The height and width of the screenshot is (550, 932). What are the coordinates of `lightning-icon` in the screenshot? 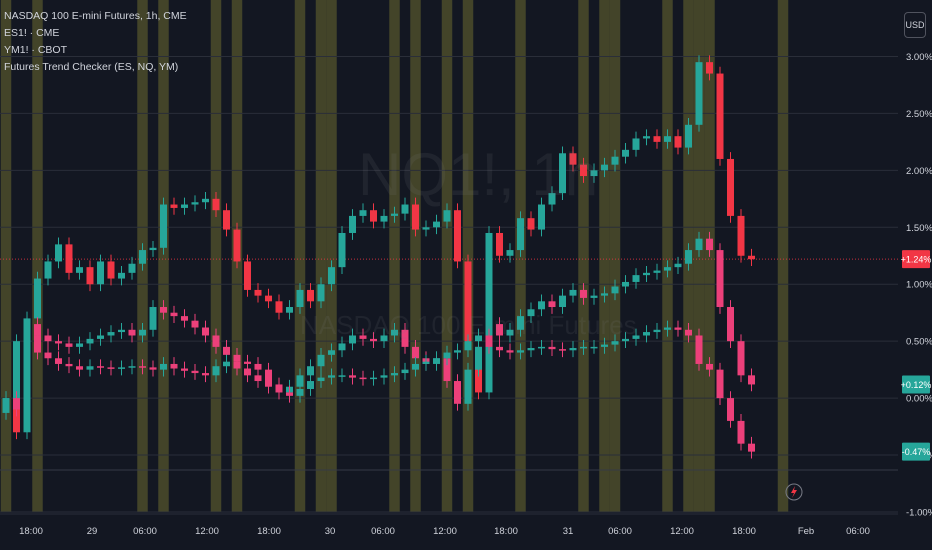 It's located at (794, 492).